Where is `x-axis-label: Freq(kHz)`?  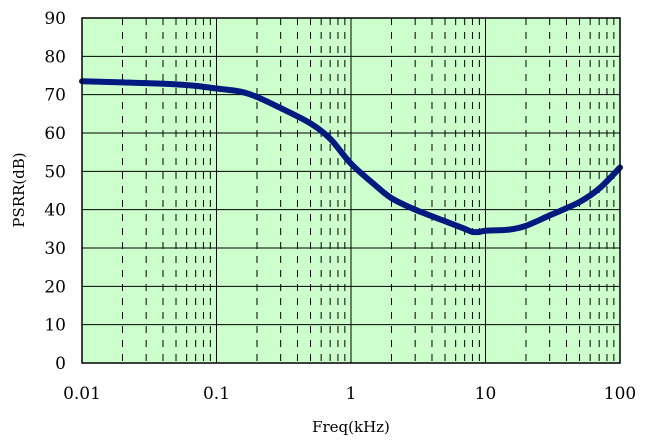 x-axis-label: Freq(kHz) is located at coordinates (351, 427).